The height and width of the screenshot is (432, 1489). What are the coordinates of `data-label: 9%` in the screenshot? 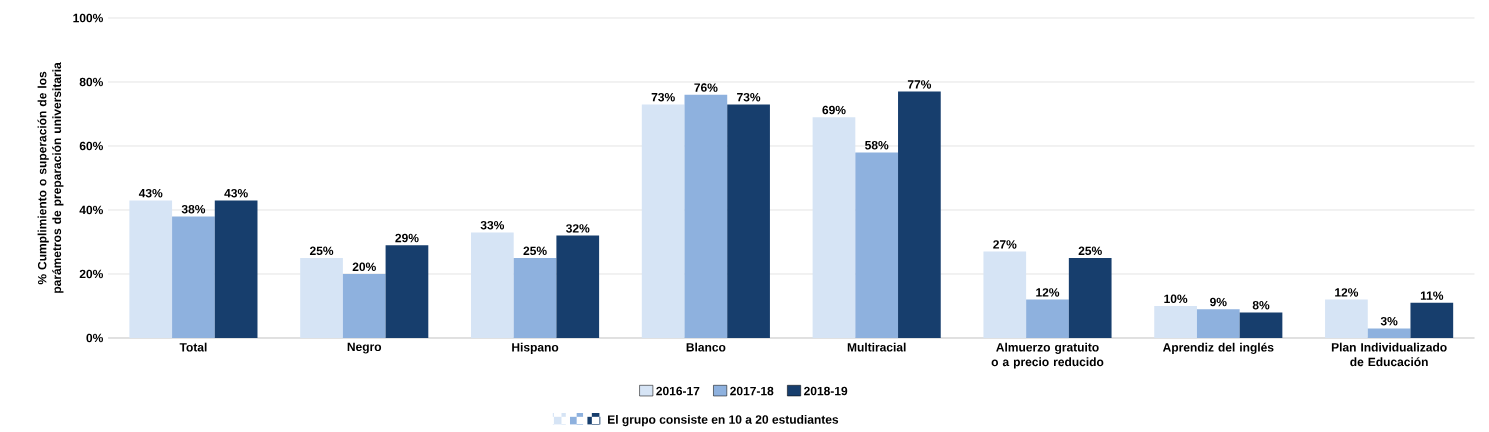 It's located at (1218, 302).